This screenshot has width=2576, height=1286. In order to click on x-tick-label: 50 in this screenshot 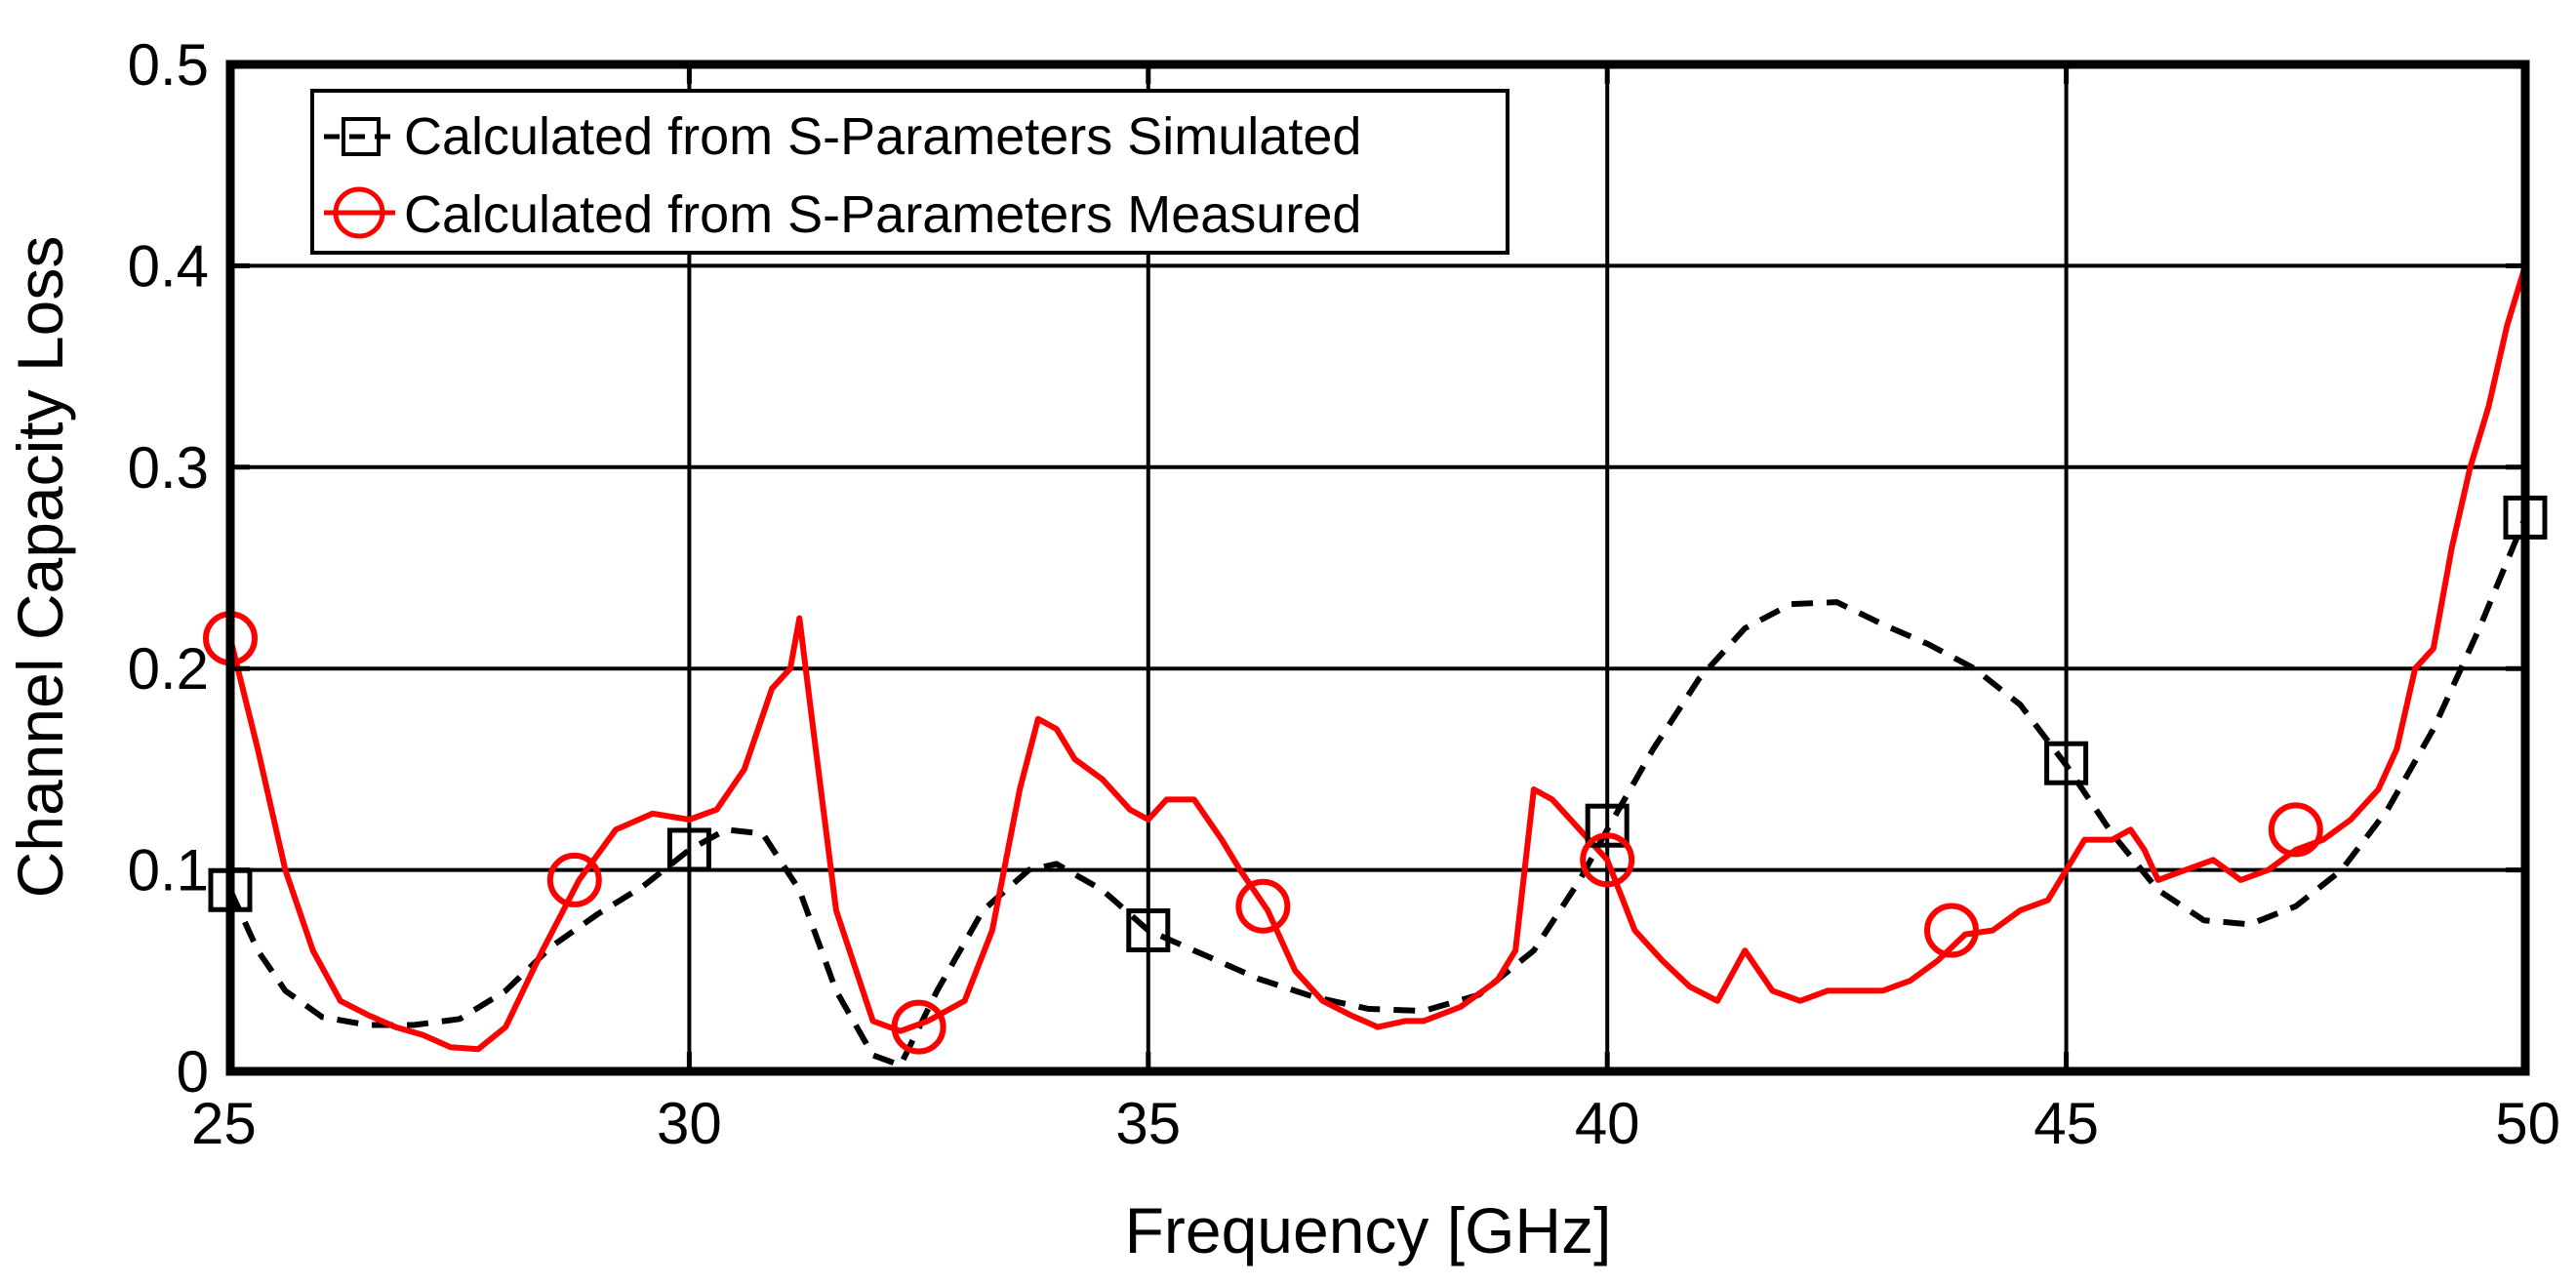, I will do `click(2527, 1123)`.